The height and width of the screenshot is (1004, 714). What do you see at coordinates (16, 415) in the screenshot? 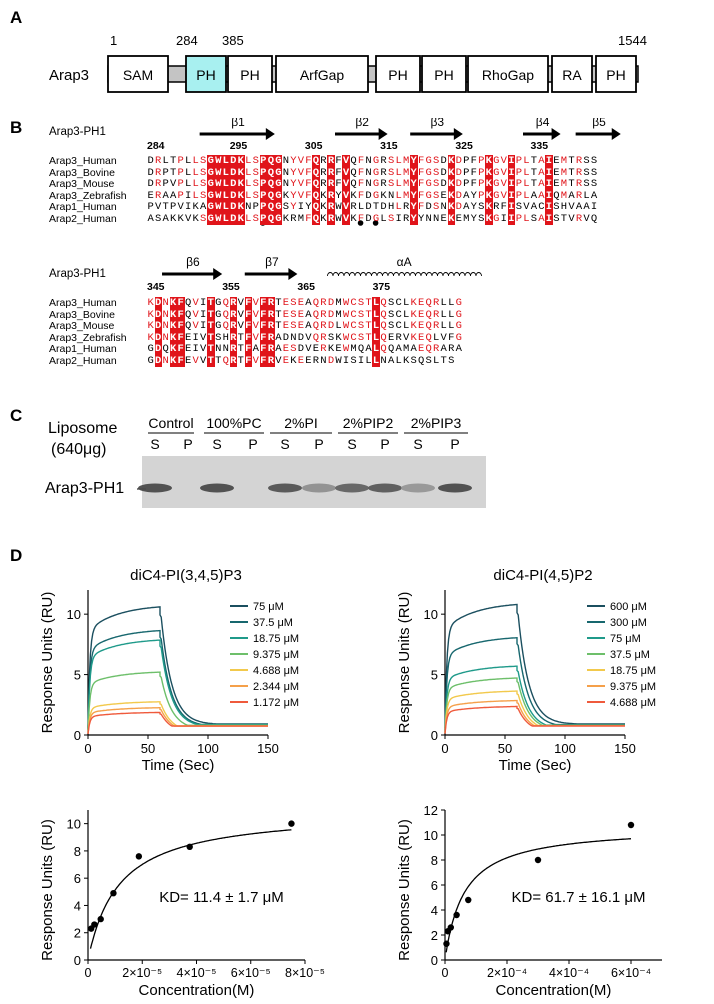
I see `panel-label-c: C` at bounding box center [16, 415].